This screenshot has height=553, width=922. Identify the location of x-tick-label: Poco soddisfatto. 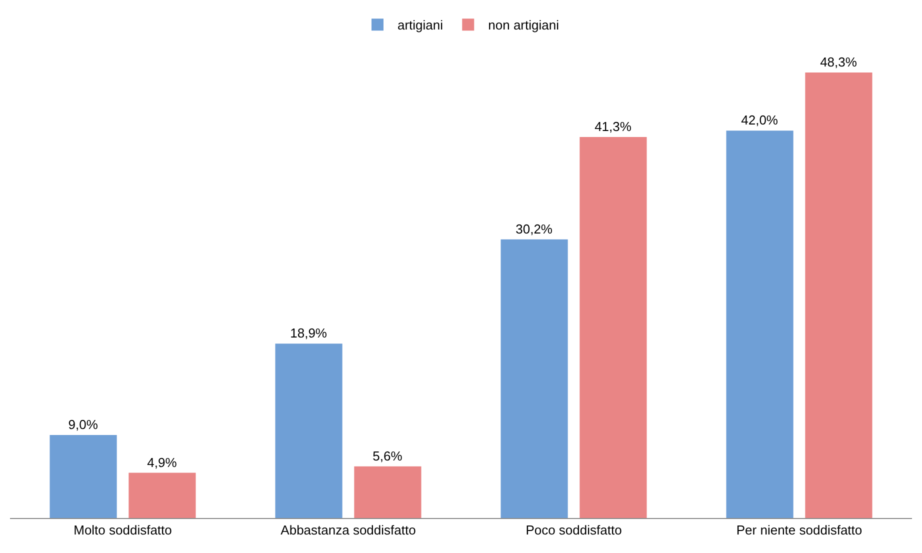
(574, 530).